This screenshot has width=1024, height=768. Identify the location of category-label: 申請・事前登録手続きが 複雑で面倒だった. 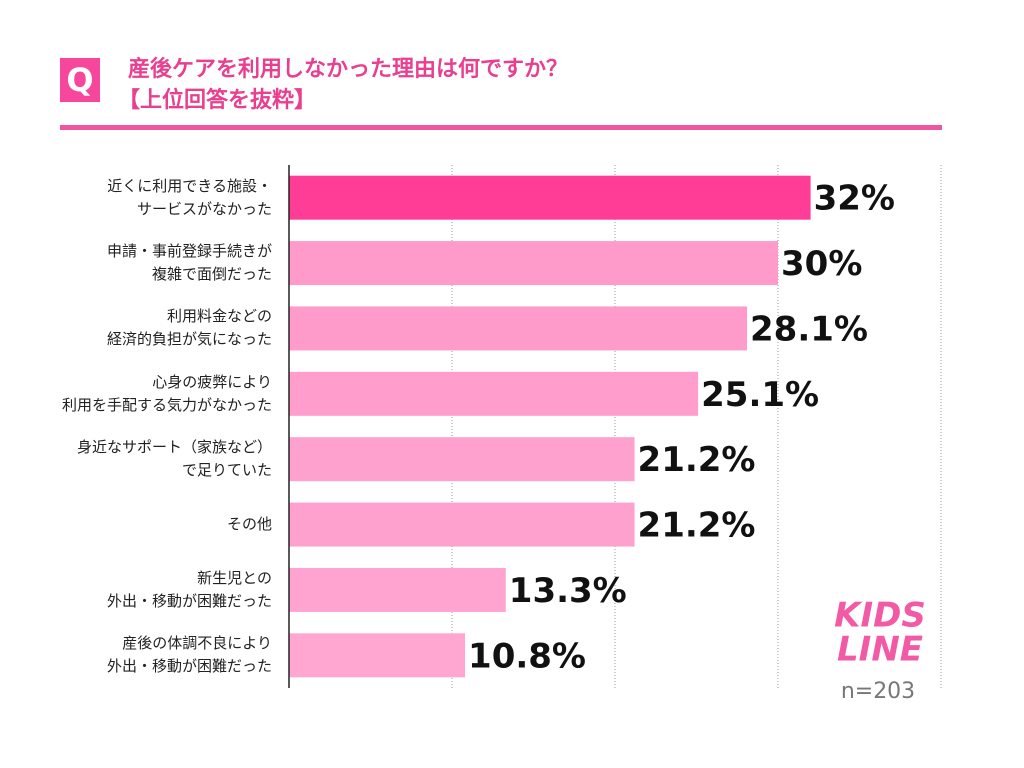
(189, 263).